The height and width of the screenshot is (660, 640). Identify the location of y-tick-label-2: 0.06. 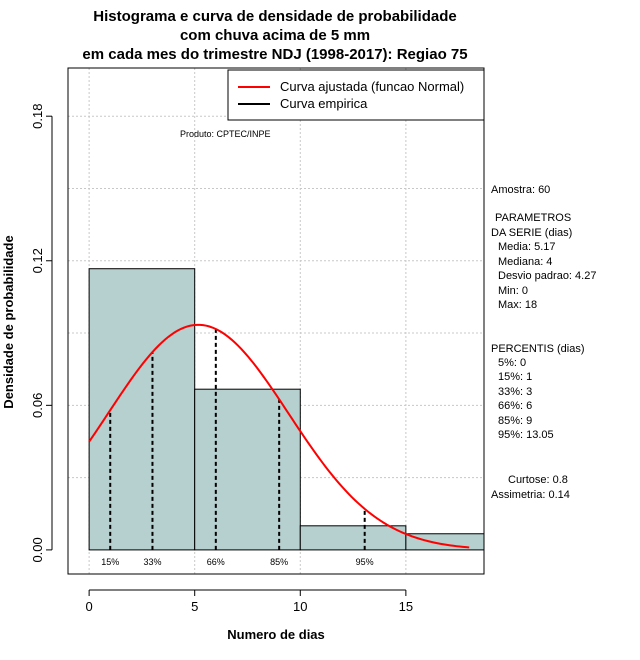
(37, 405).